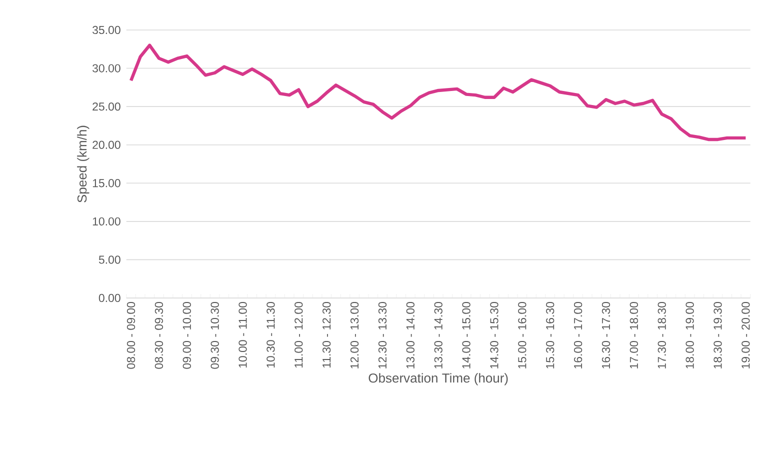 The height and width of the screenshot is (464, 765). Describe the element at coordinates (522, 335) in the screenshot. I see `x-tick-label: 15.00 - 16.00` at that location.